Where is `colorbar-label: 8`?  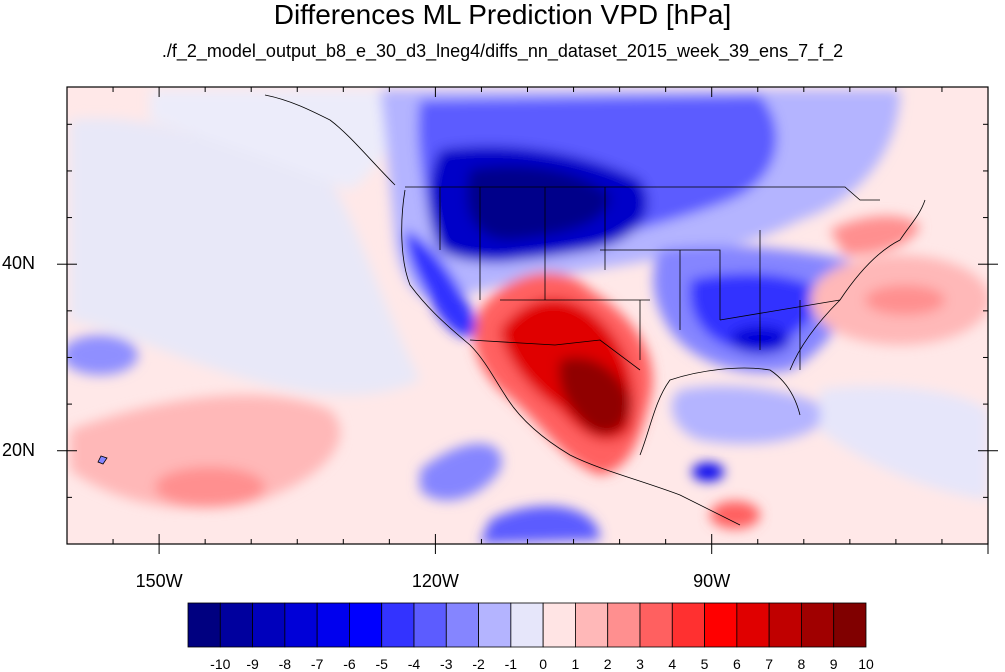 colorbar-label: 8 is located at coordinates (801, 664).